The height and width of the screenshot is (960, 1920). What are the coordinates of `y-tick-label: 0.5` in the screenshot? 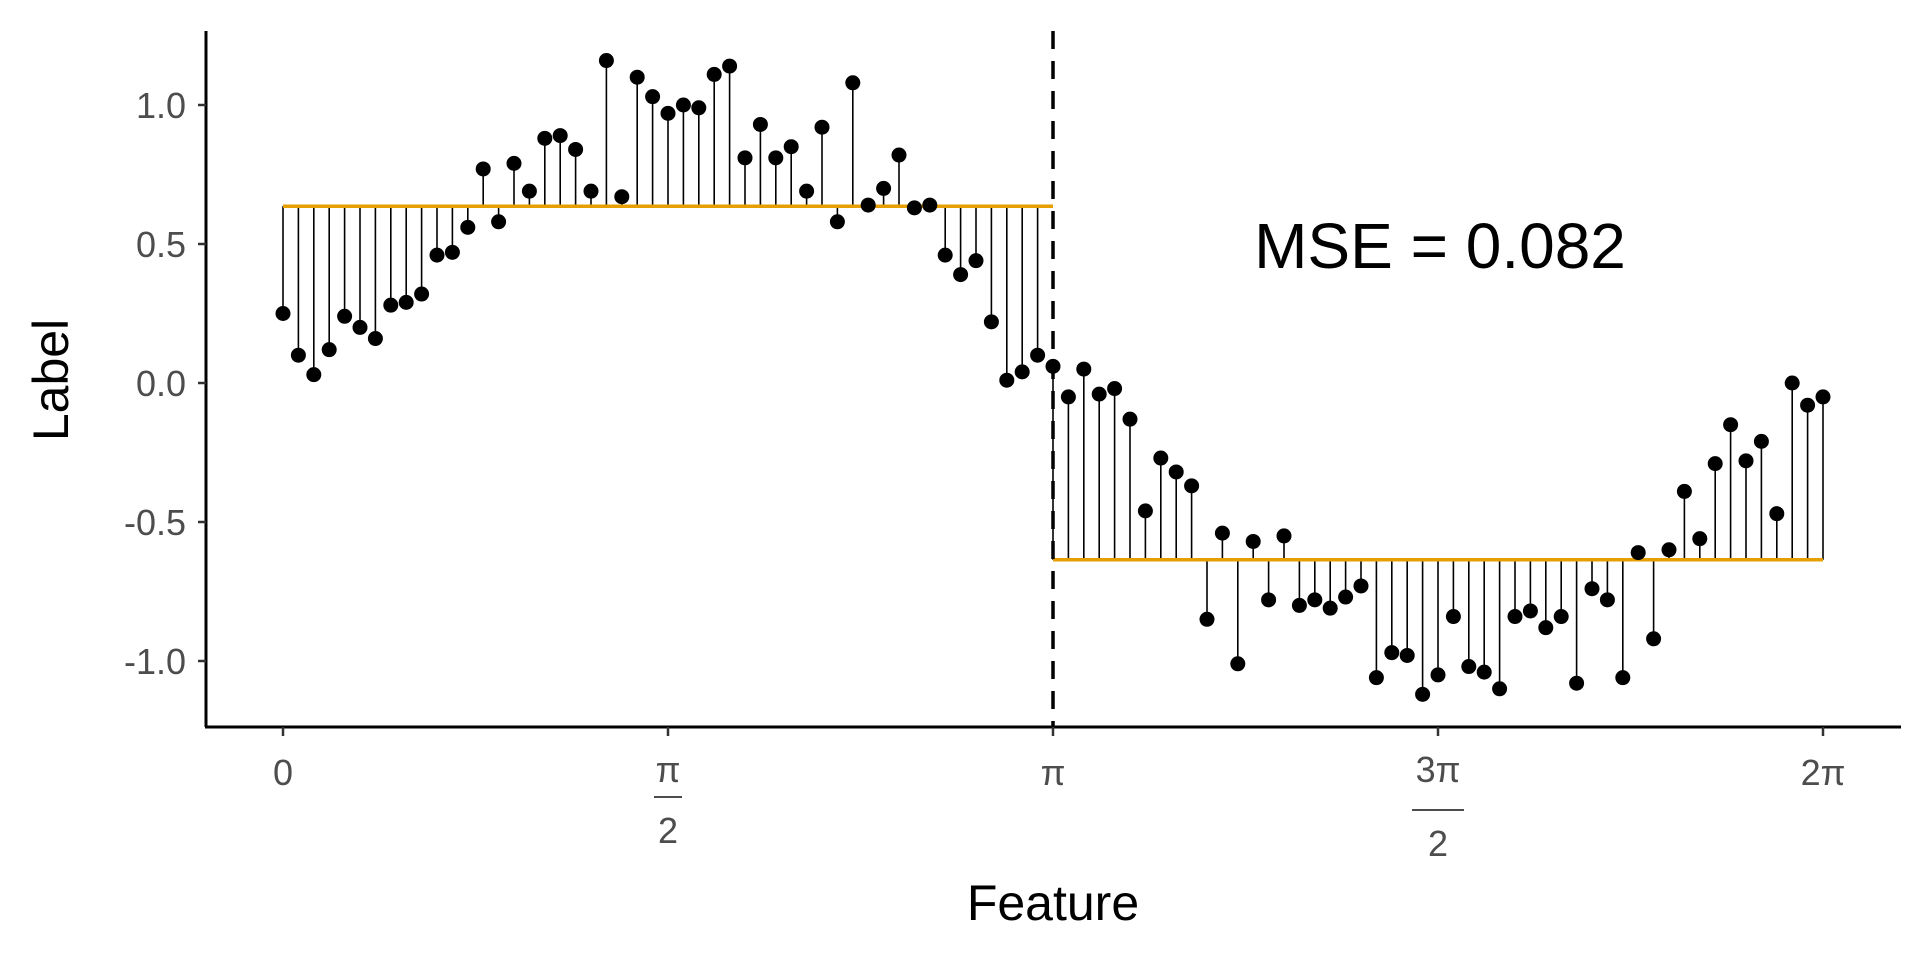 It's located at (161, 244).